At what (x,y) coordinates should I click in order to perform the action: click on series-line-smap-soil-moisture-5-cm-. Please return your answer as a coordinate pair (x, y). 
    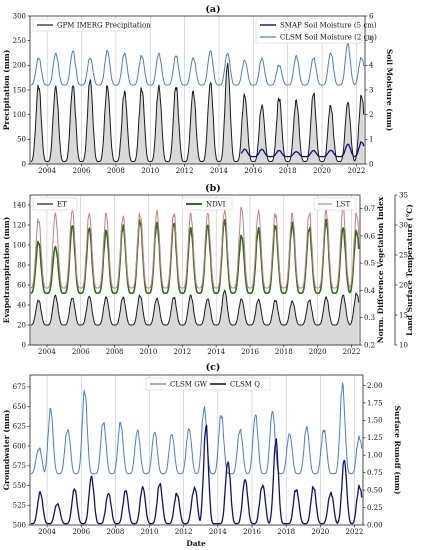
    Looking at the image, I should click on (302, 149).